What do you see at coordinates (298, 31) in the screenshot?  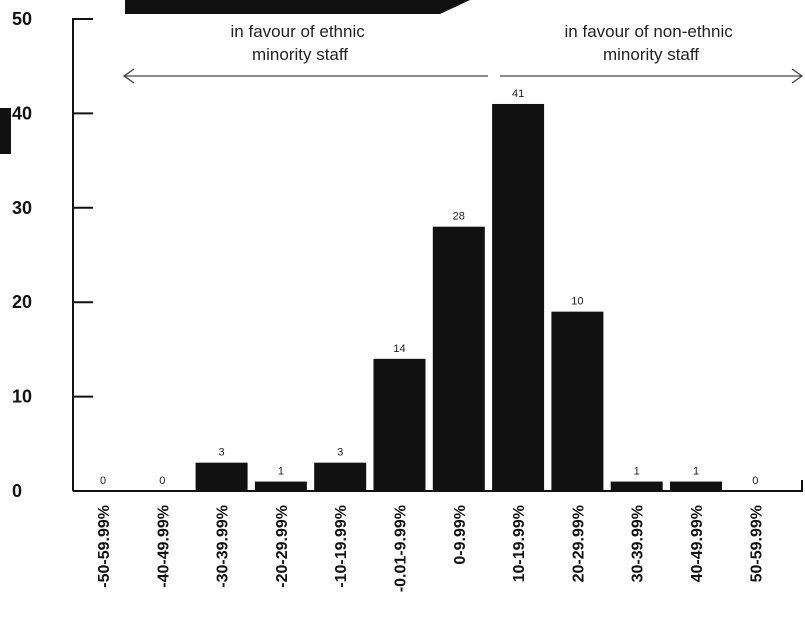 I see `annotation-left-line-1: in favour of ethnic` at bounding box center [298, 31].